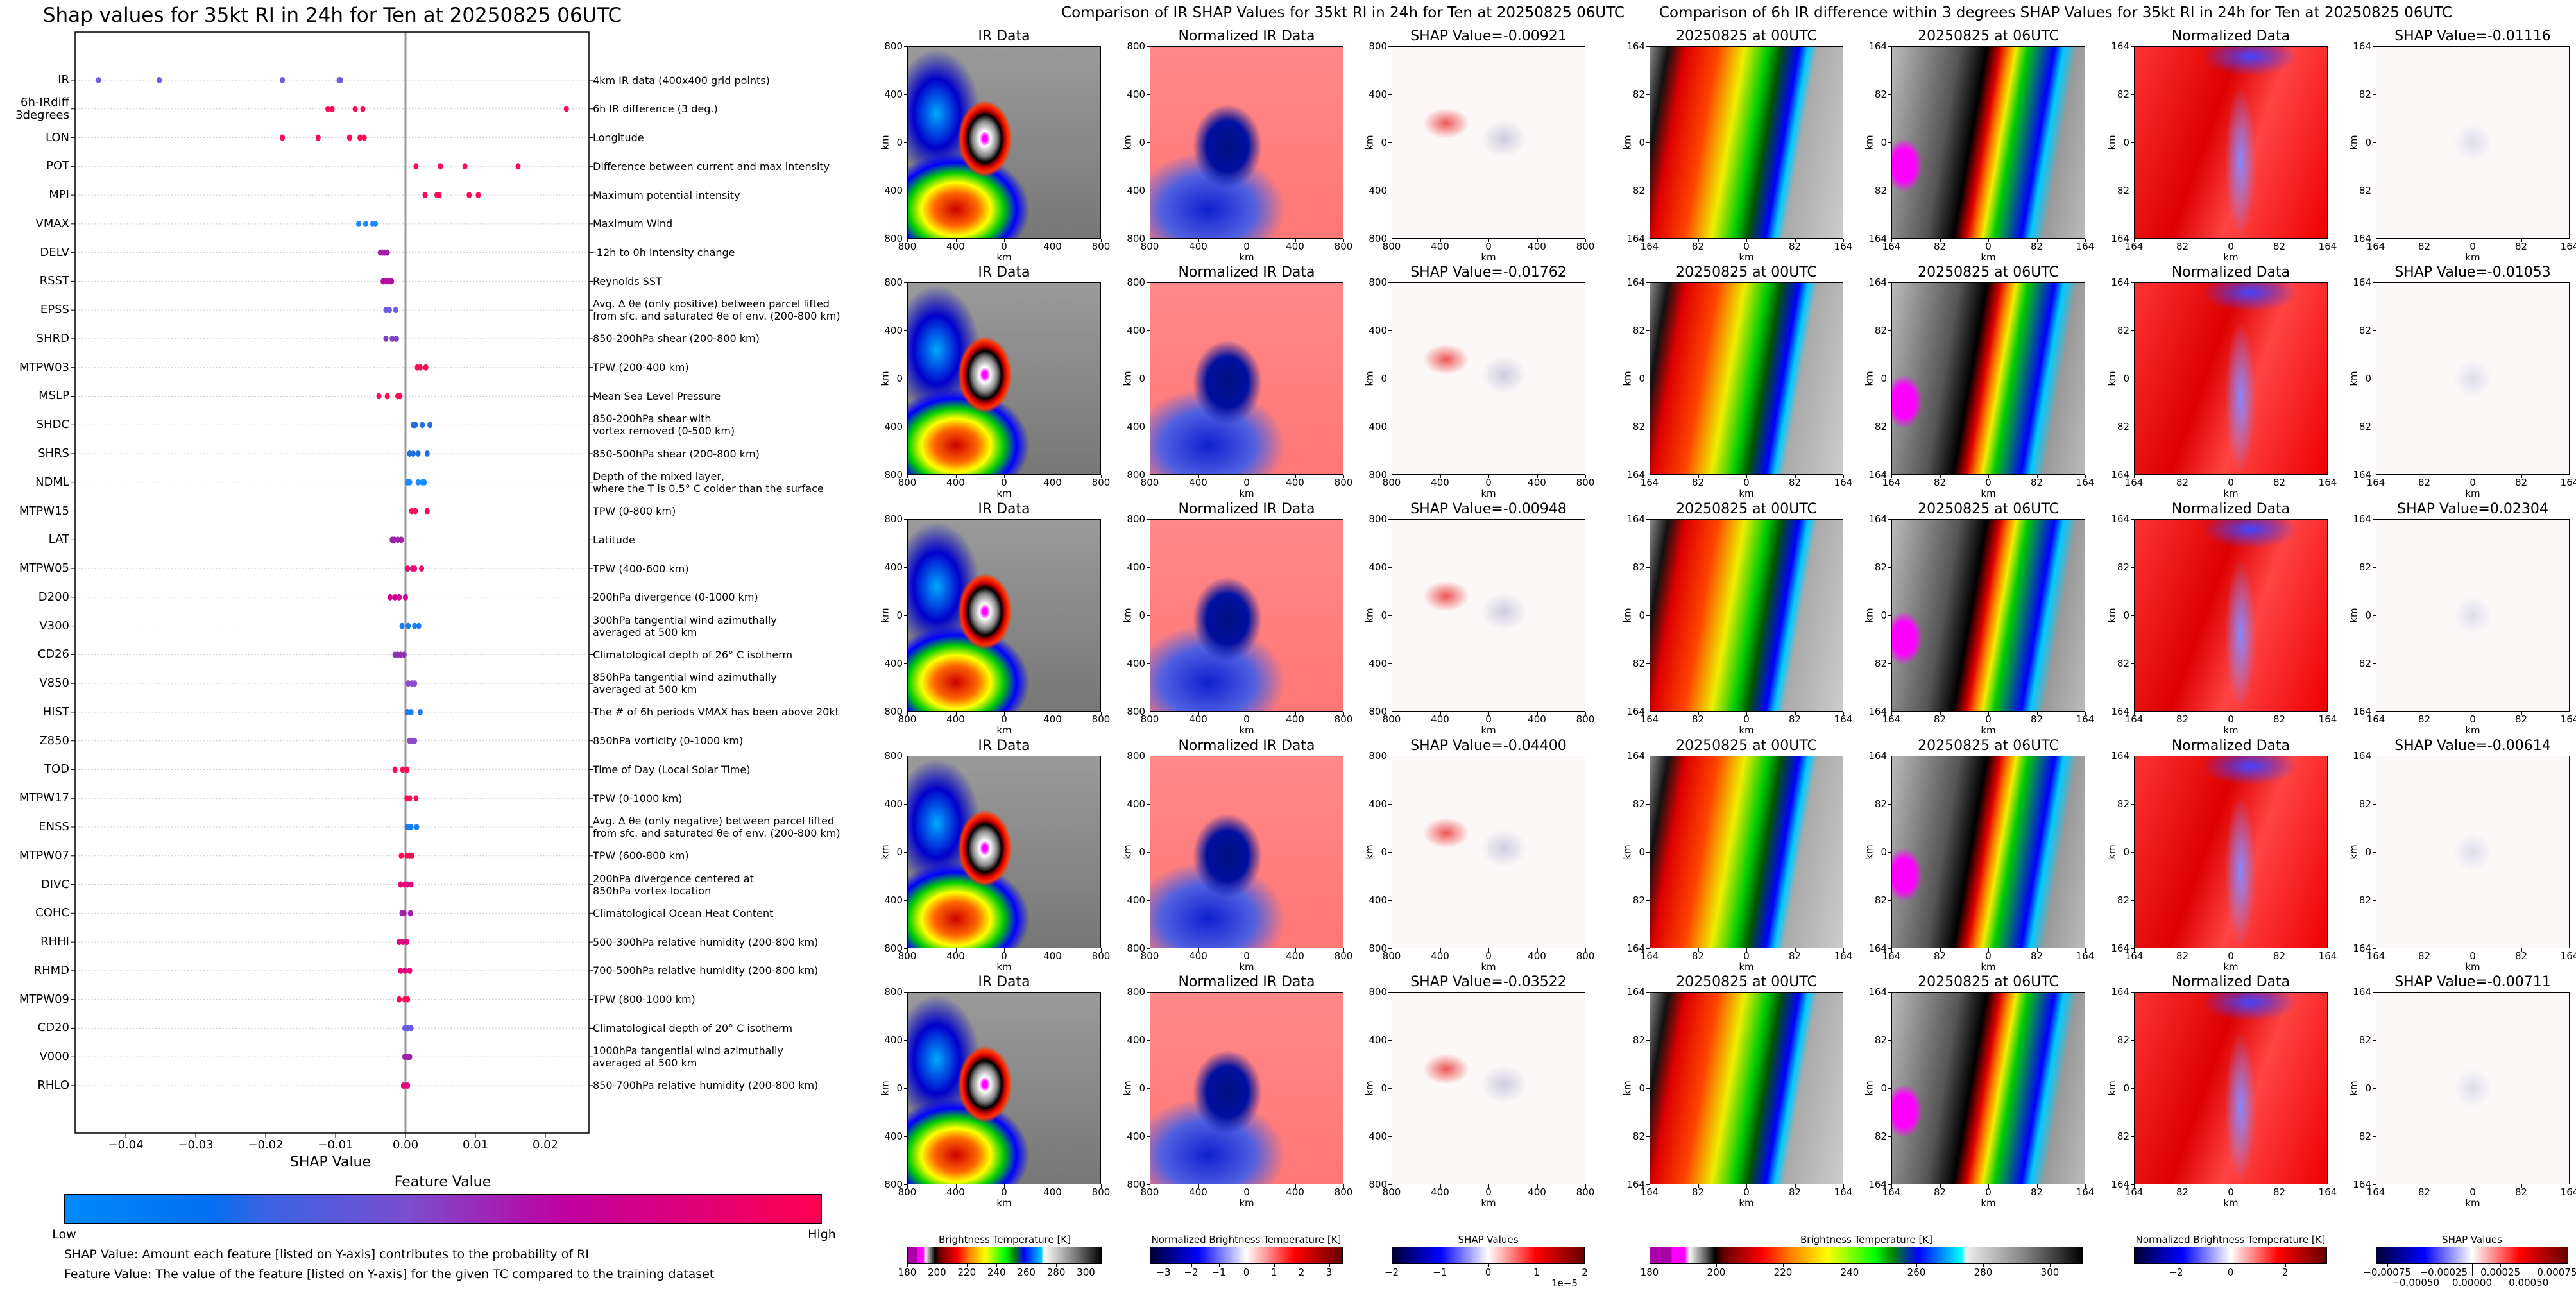  What do you see at coordinates (664, 252) in the screenshot?
I see `feature-description-label: -12h to 0h Intensity change` at bounding box center [664, 252].